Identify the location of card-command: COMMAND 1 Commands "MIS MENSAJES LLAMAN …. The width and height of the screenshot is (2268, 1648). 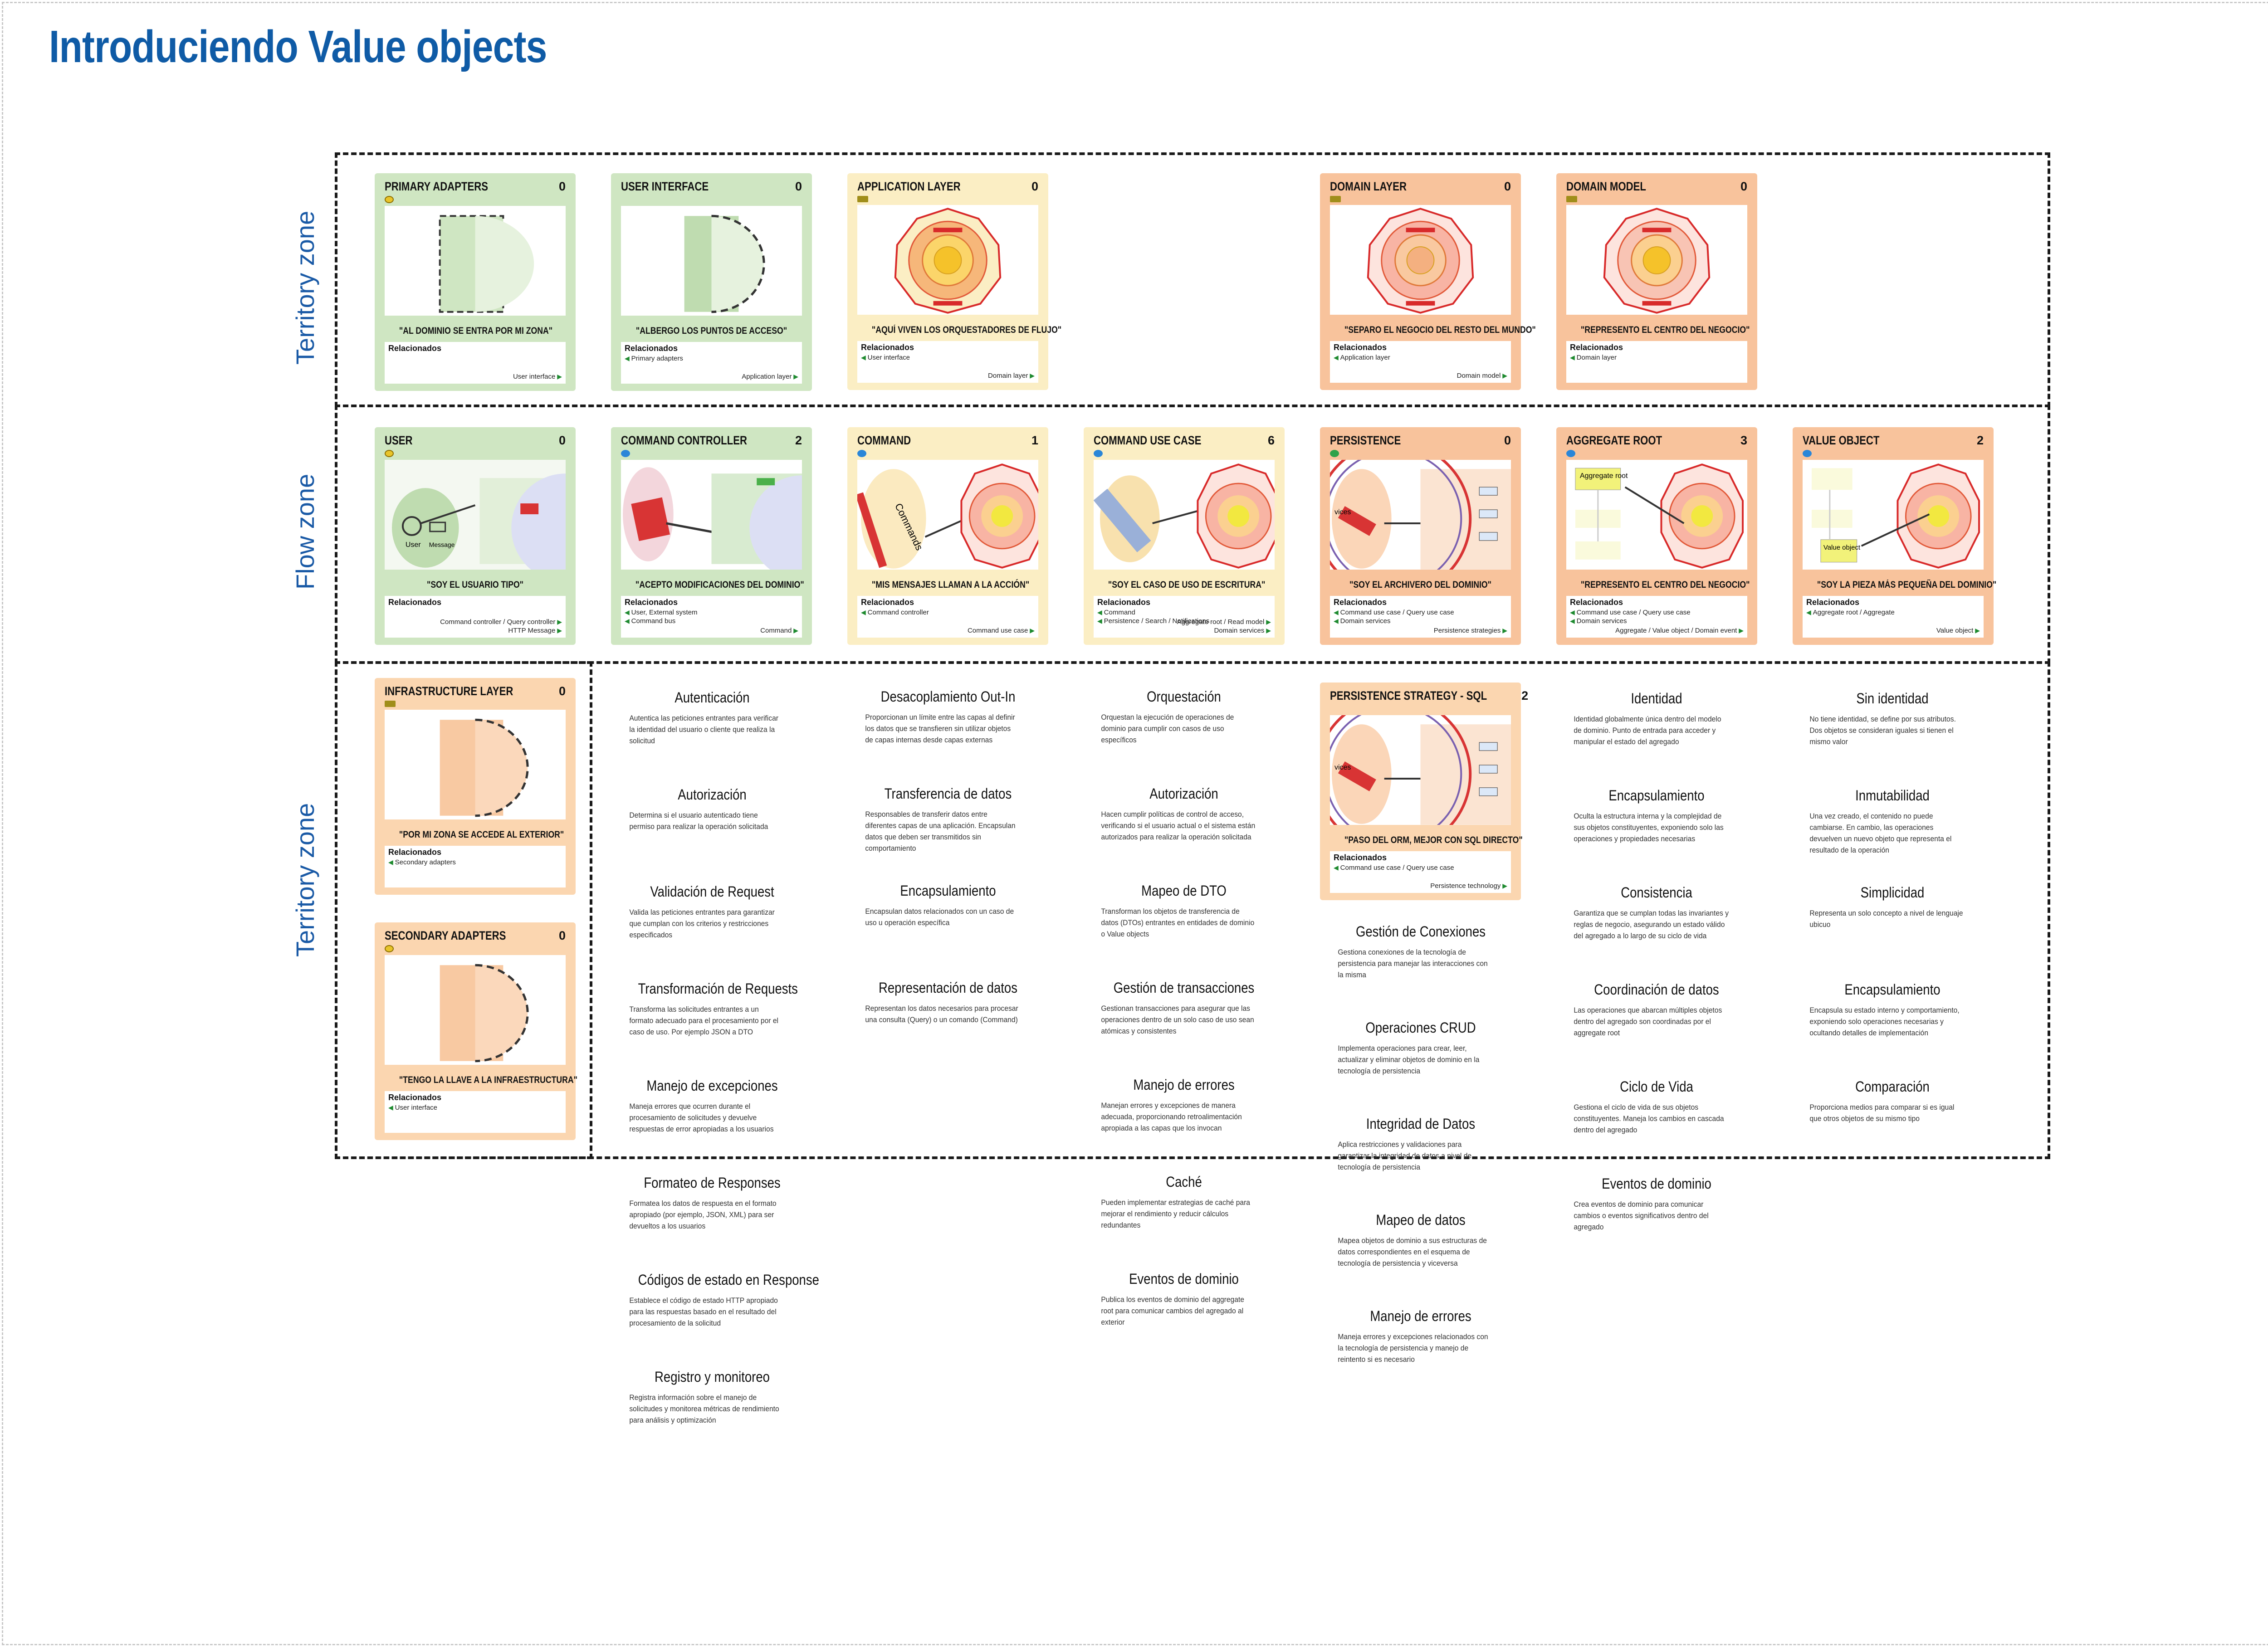
(948, 536).